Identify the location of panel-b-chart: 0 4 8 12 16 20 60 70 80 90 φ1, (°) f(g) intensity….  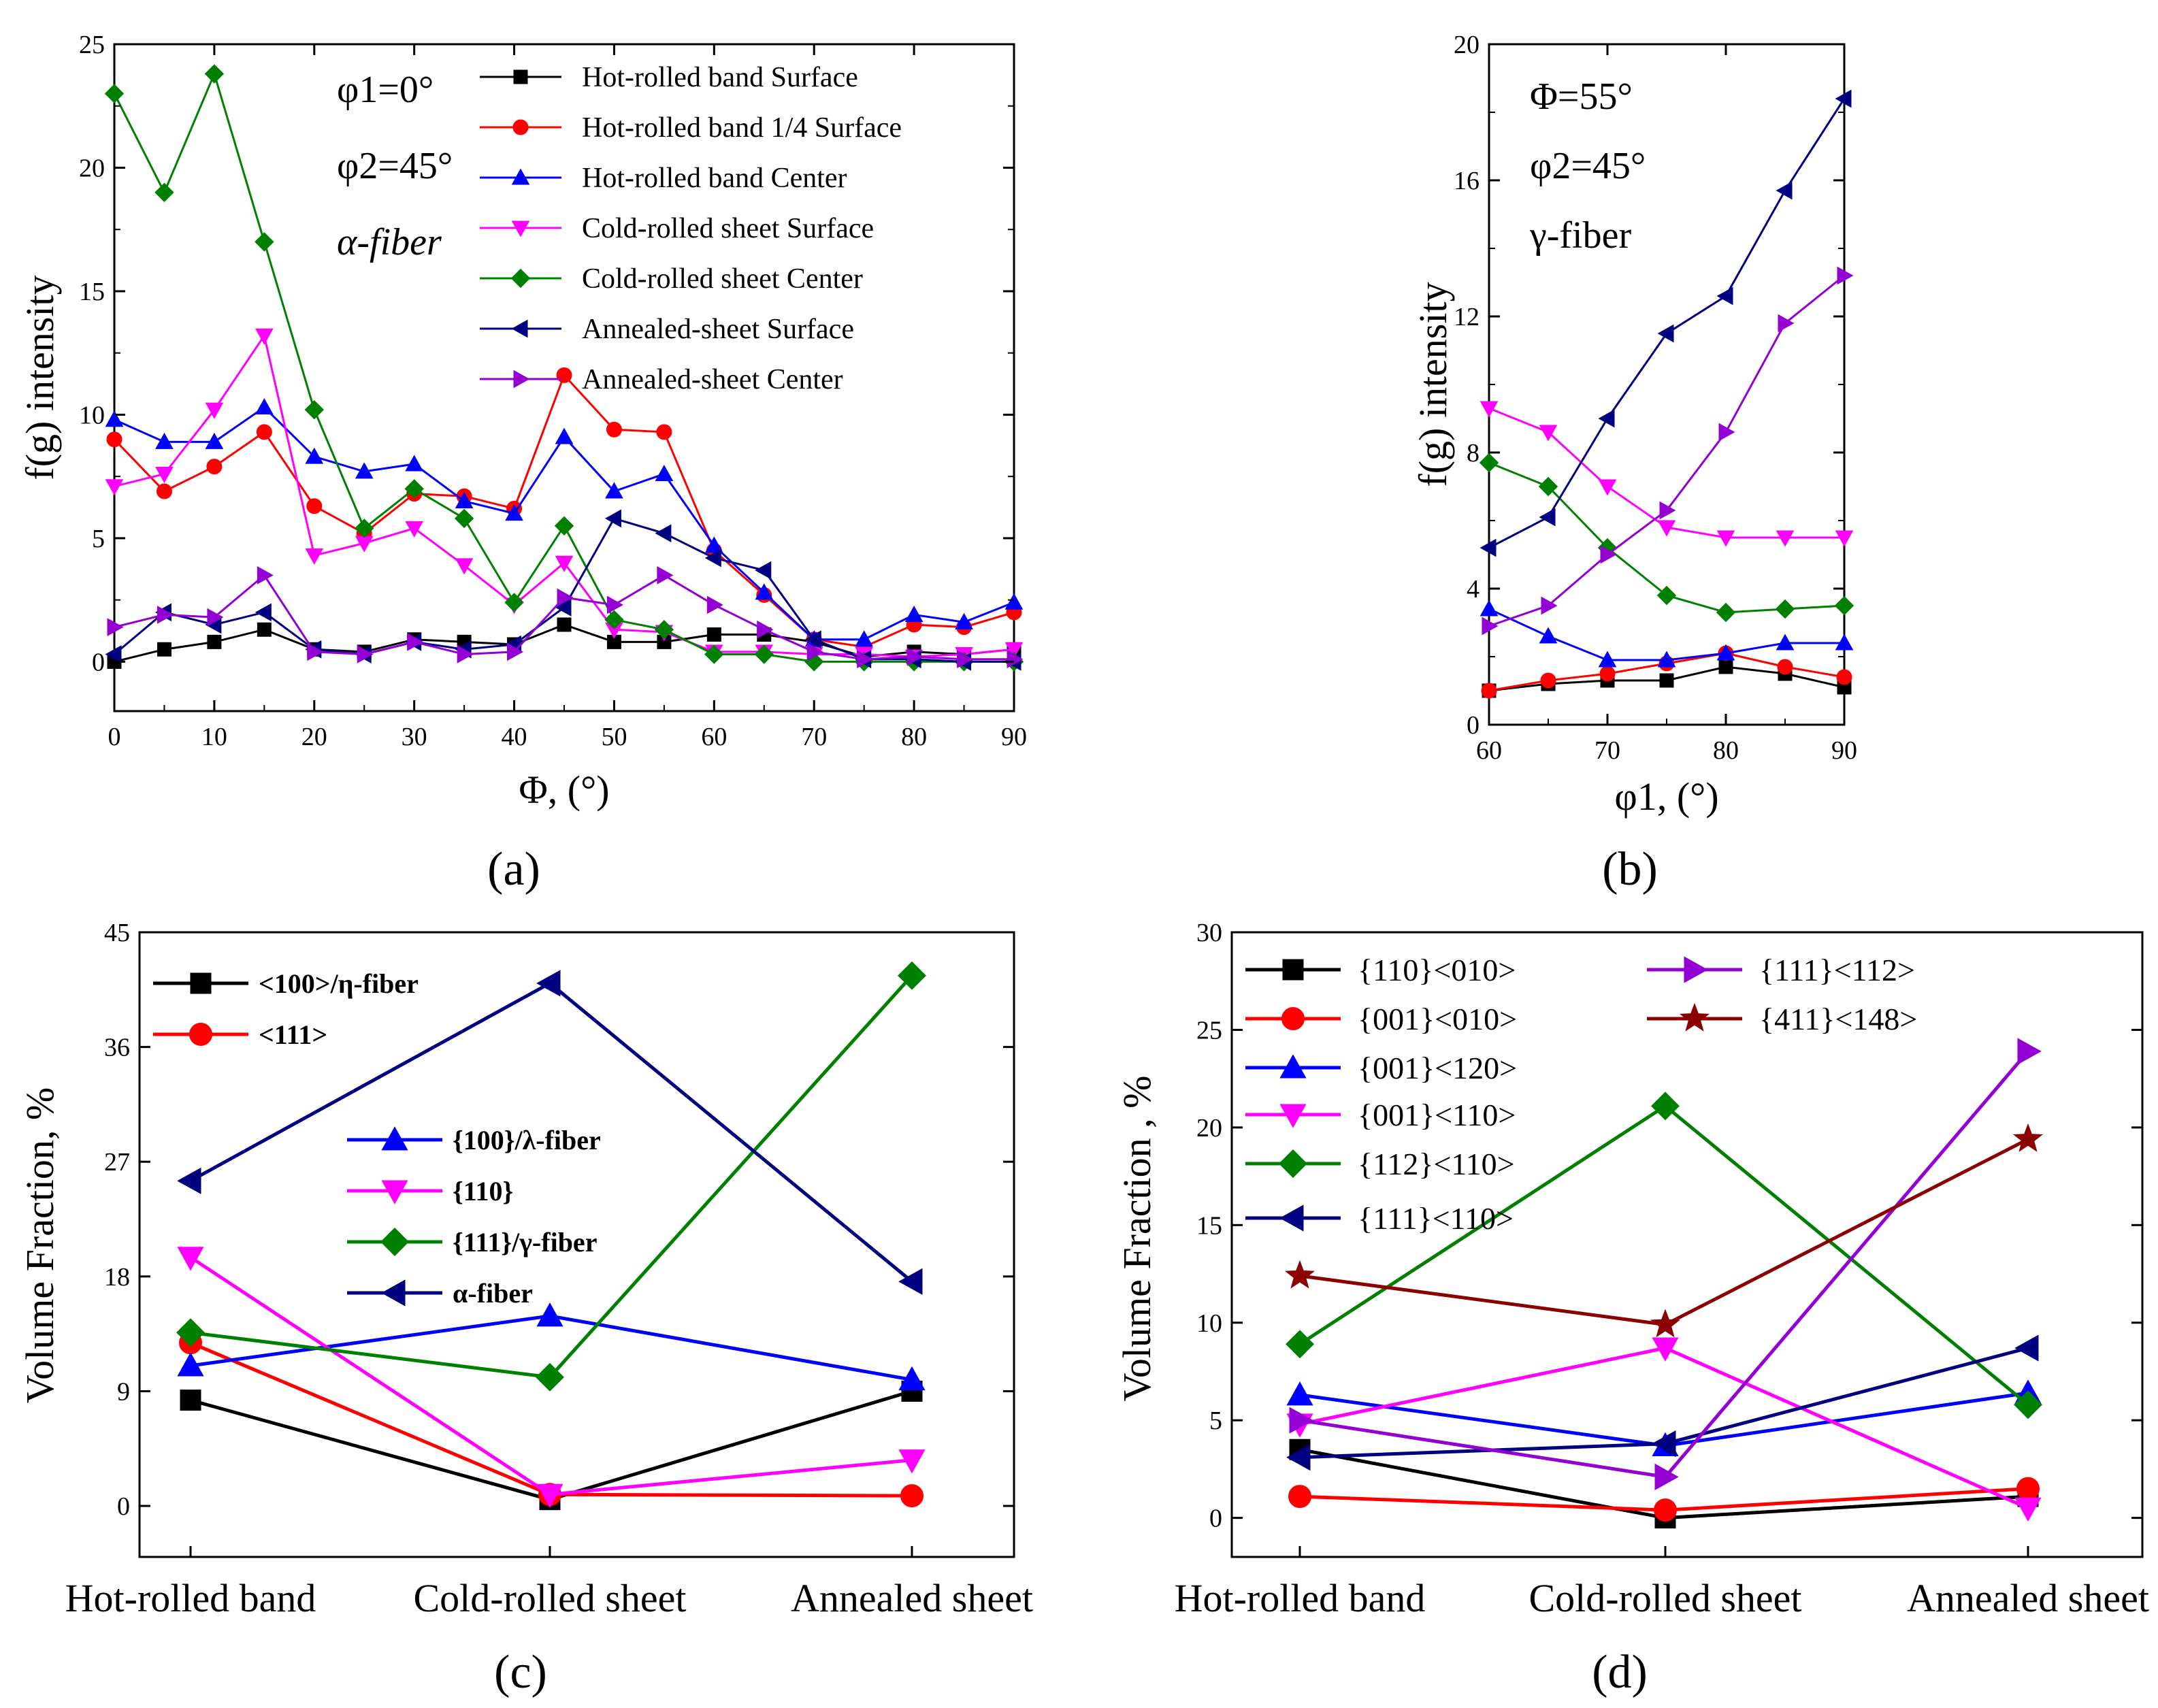
(1634, 464).